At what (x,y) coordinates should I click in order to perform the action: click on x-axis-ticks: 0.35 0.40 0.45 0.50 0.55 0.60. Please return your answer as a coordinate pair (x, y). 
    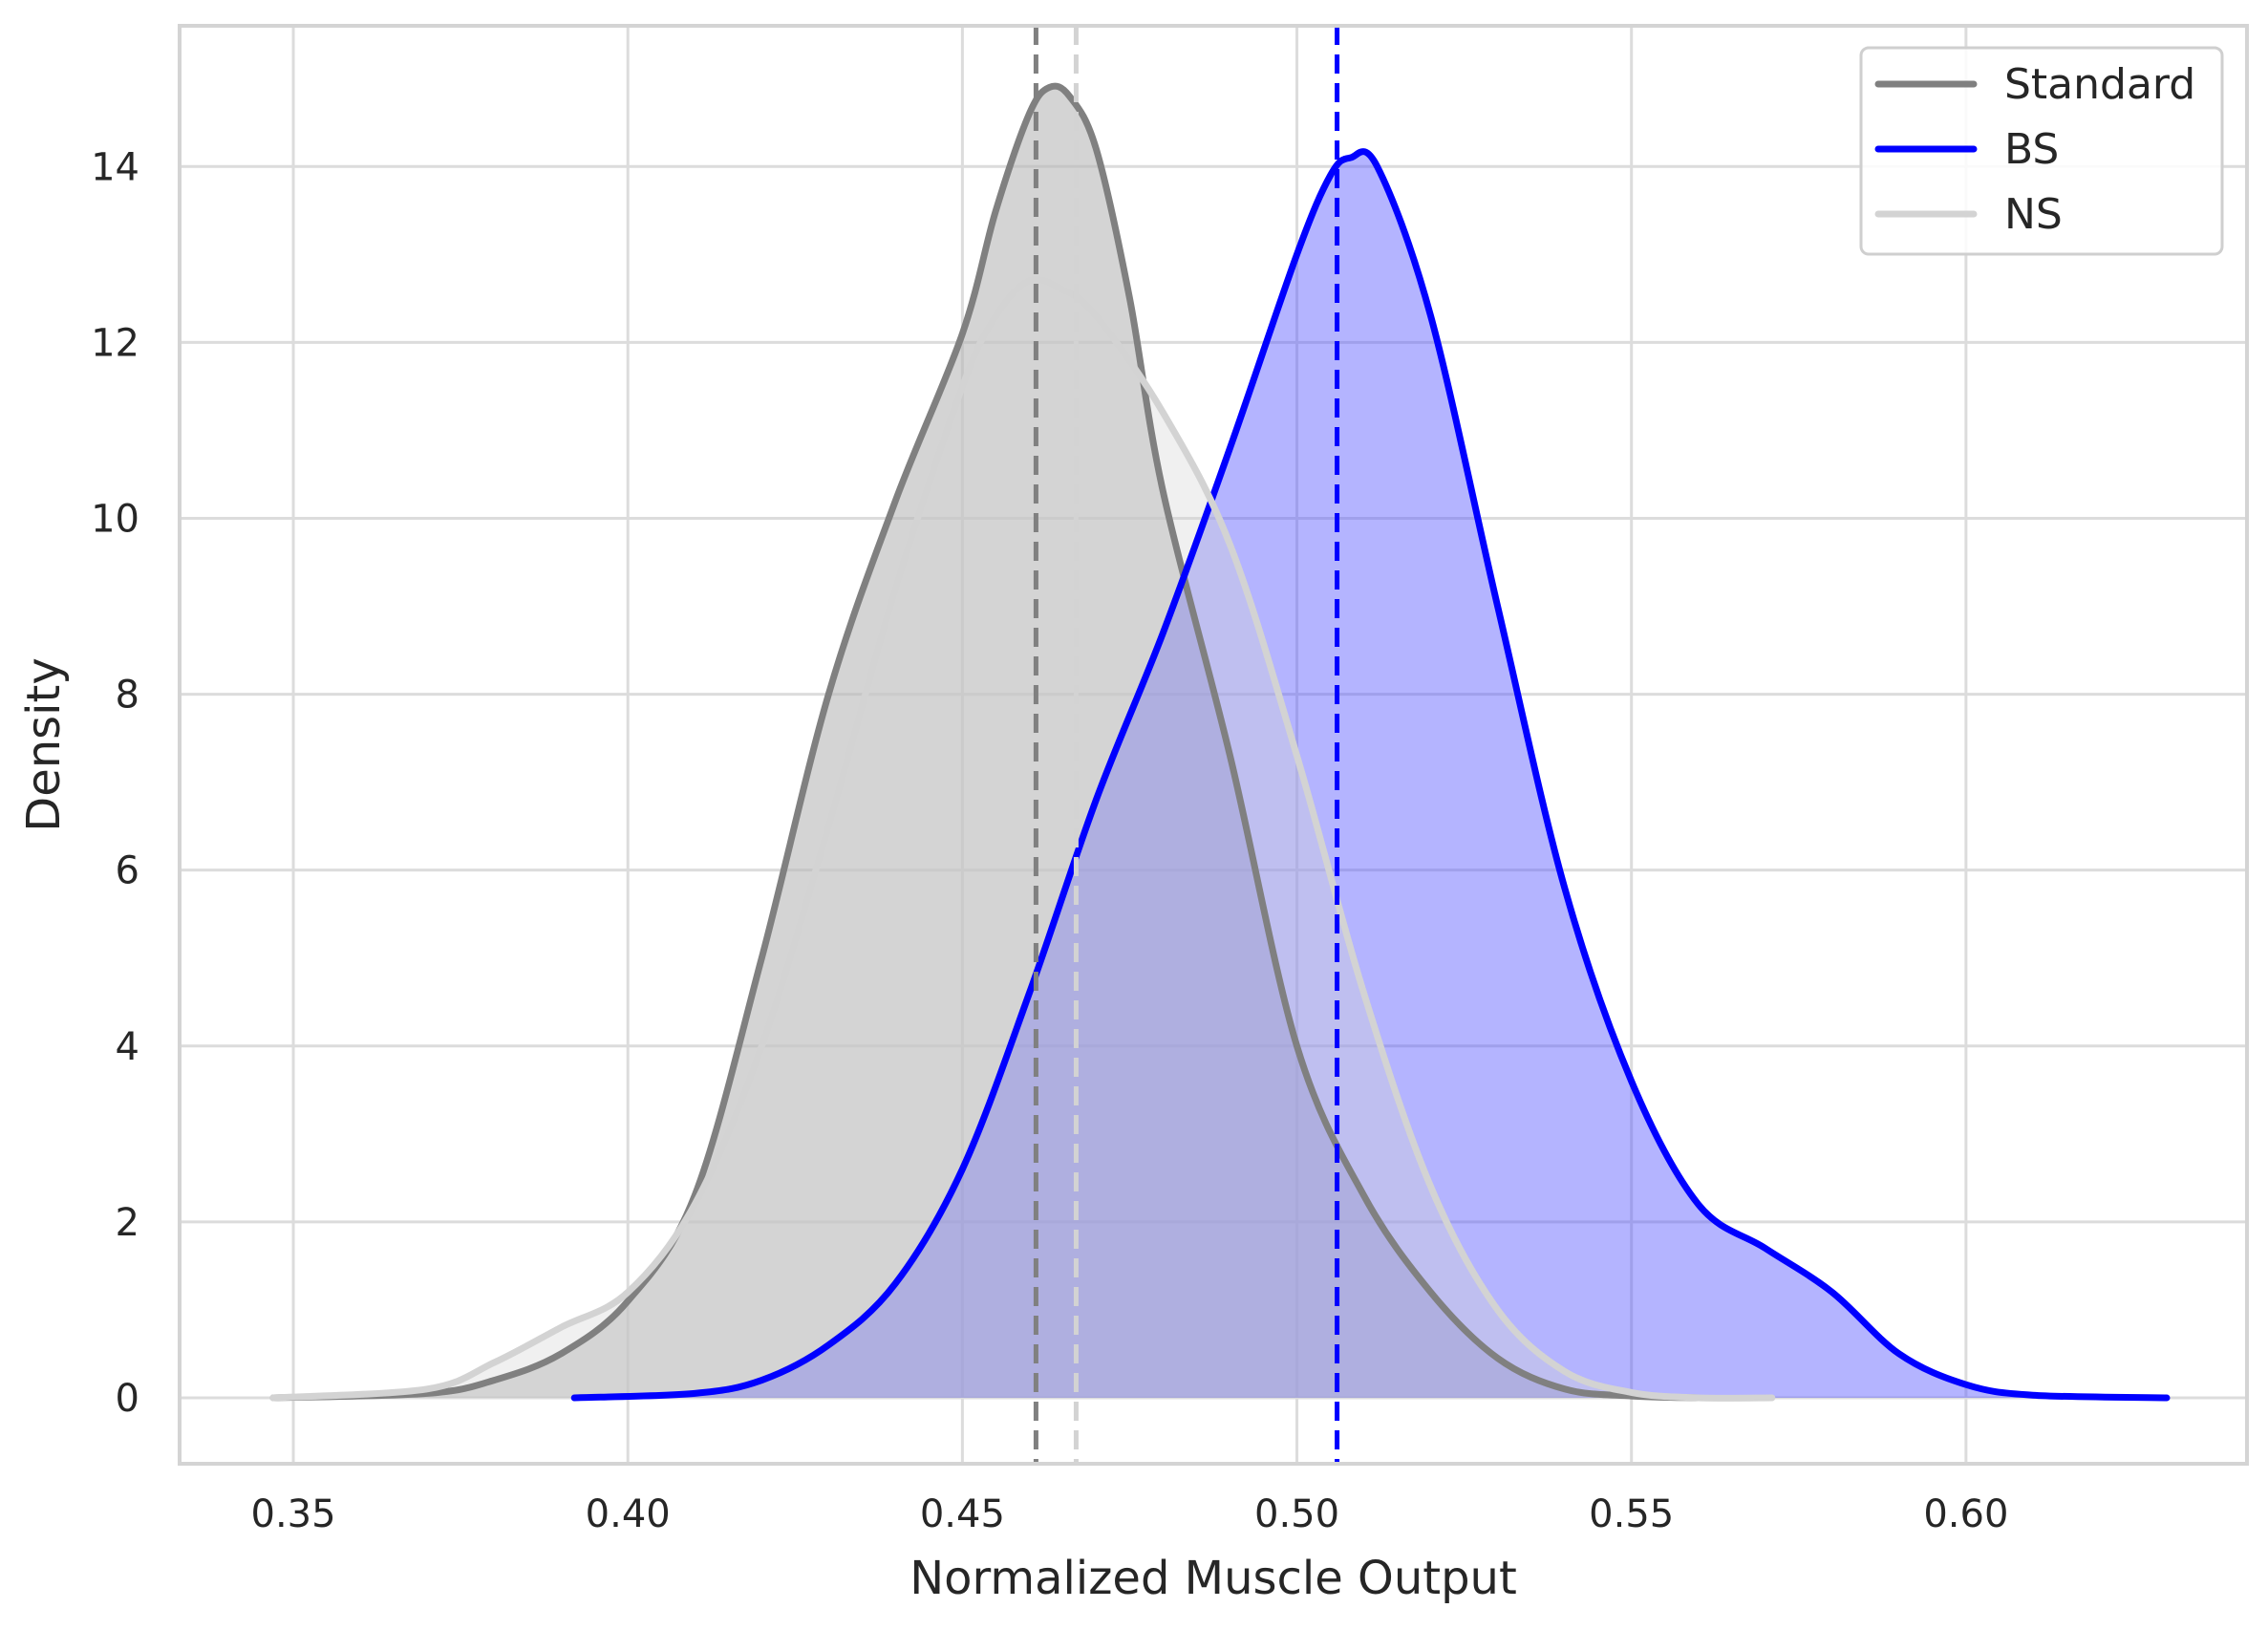
    Looking at the image, I should click on (1130, 1514).